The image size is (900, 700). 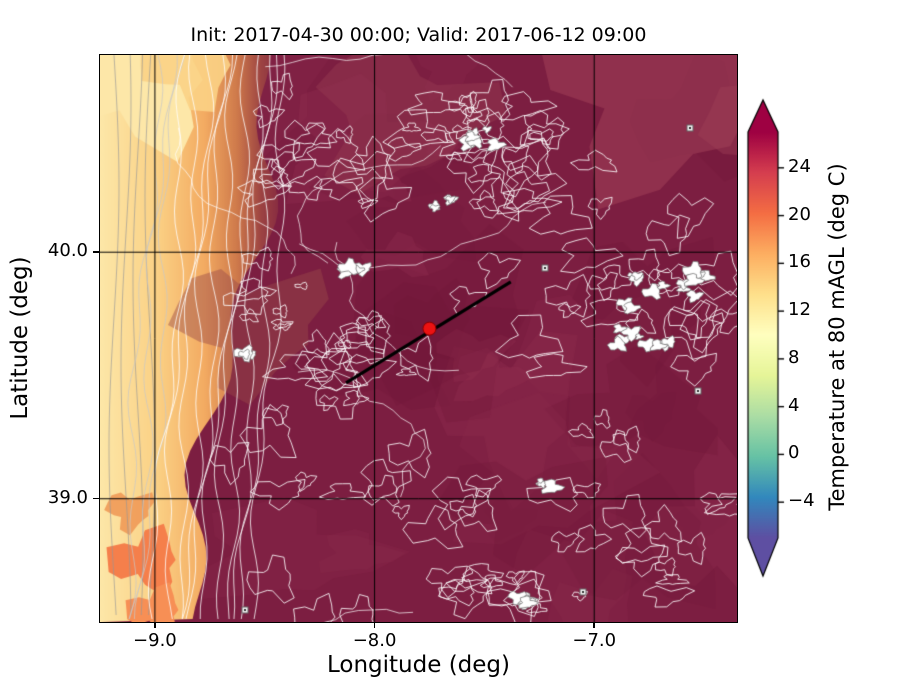 What do you see at coordinates (799, 214) in the screenshot?
I see `colorbar-tick-label: 20` at bounding box center [799, 214].